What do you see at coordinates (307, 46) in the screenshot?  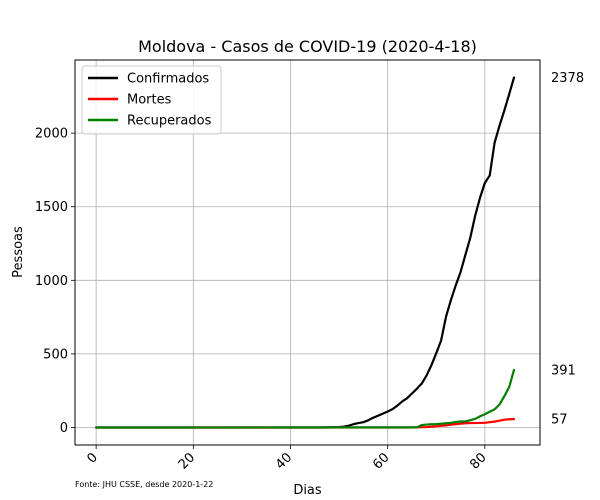 I see `chart-title: Moldova - Casos de COVID-19 (2020-4-18)` at bounding box center [307, 46].